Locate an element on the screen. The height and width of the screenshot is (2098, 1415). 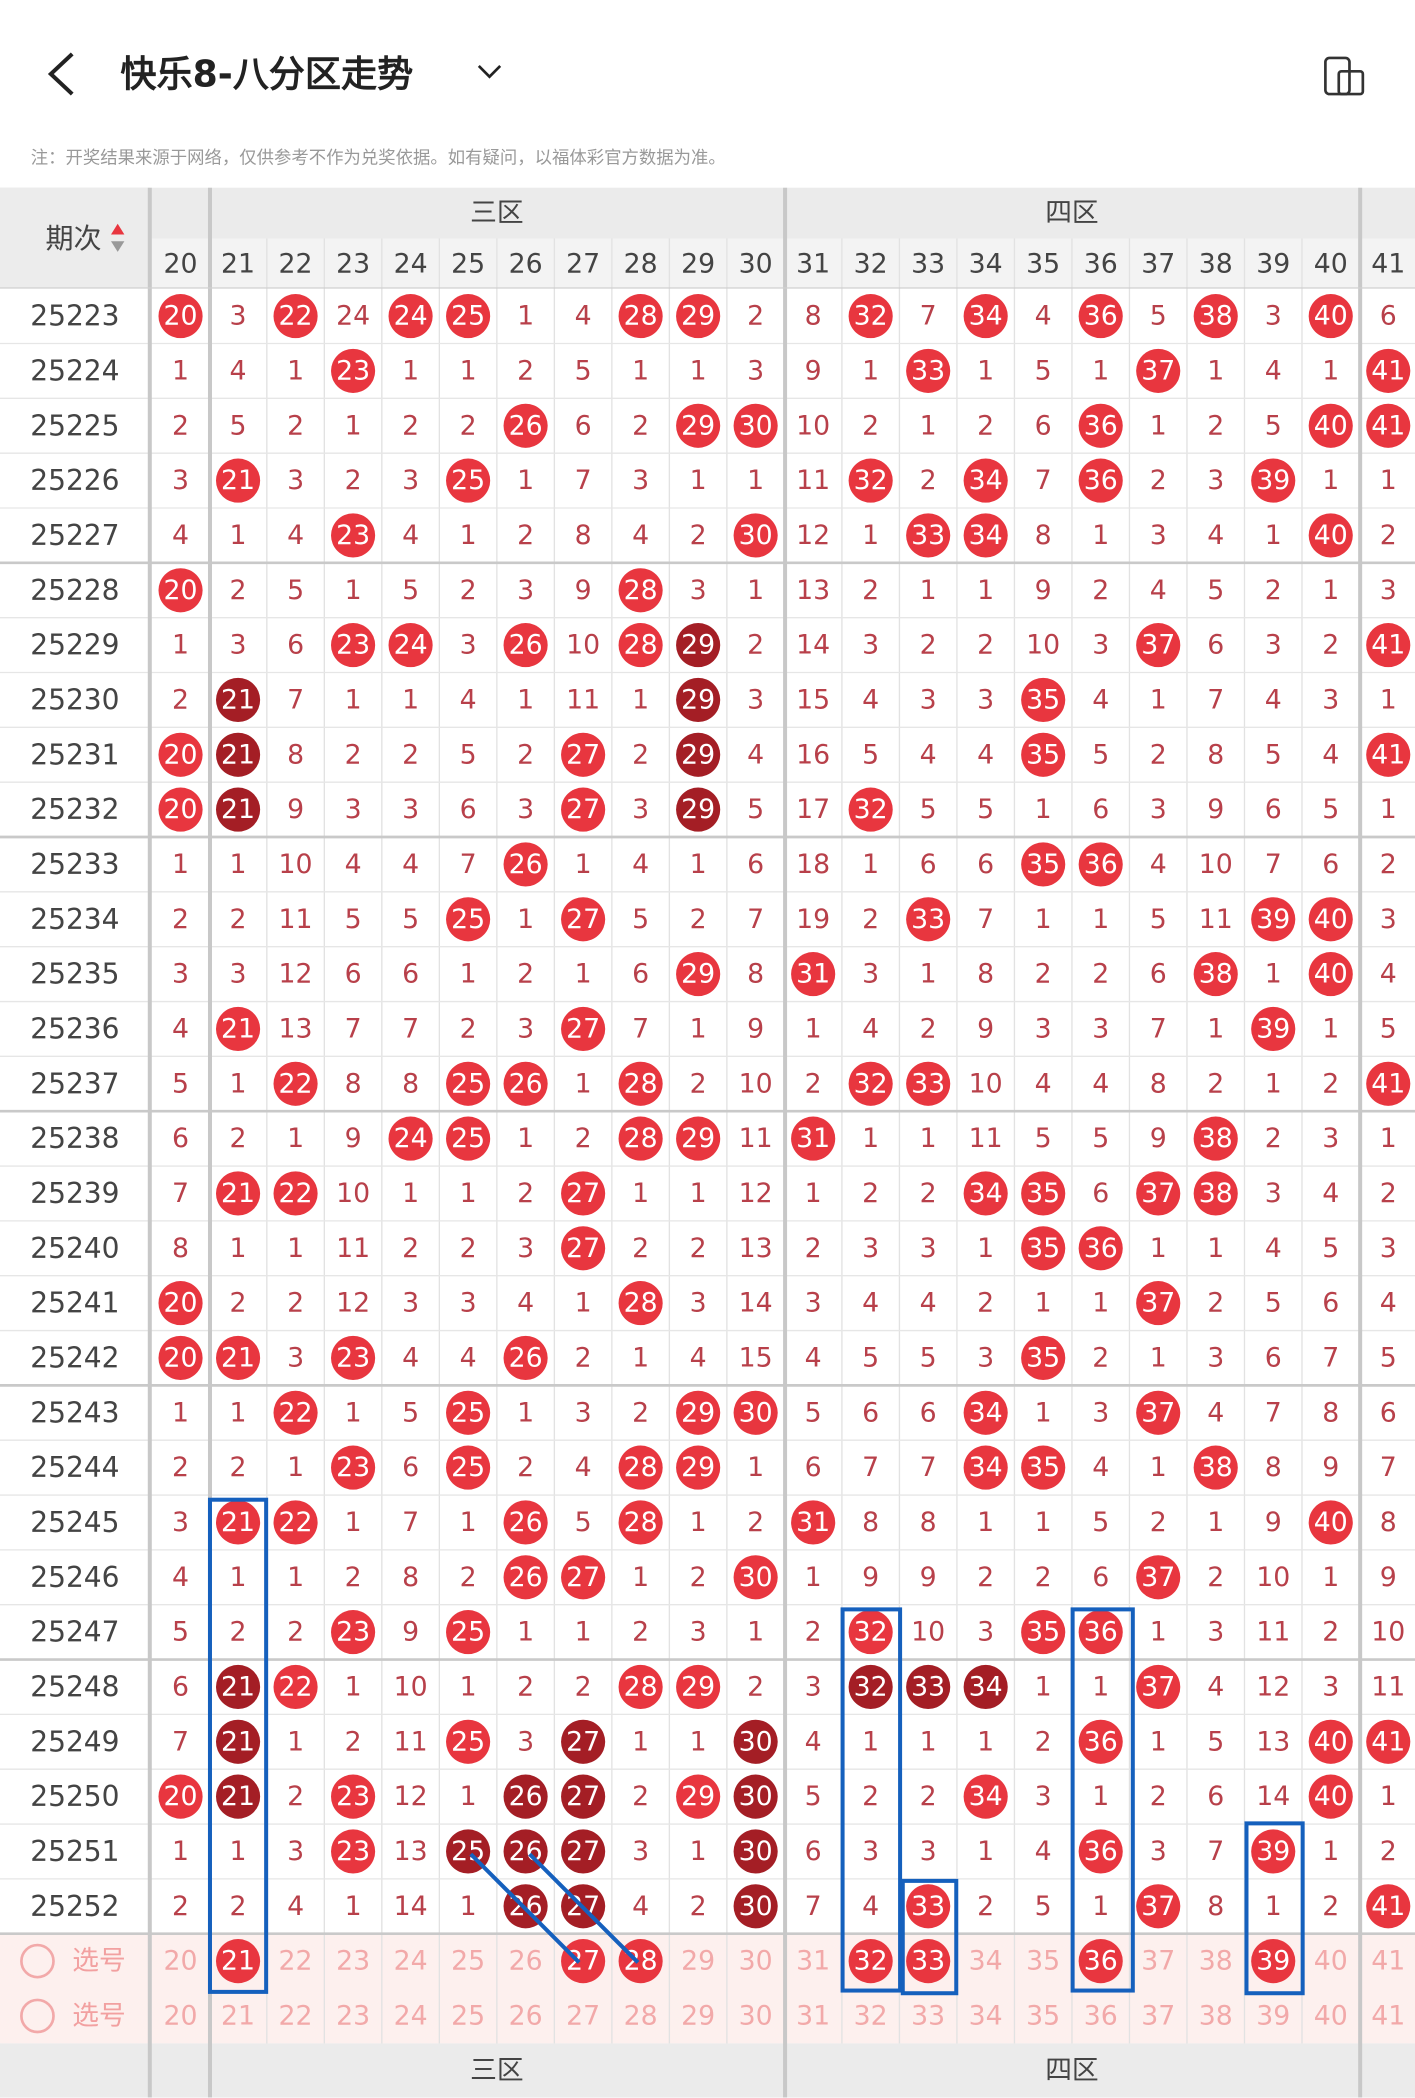
cell-number: 21 is located at coordinates (238, 2015).